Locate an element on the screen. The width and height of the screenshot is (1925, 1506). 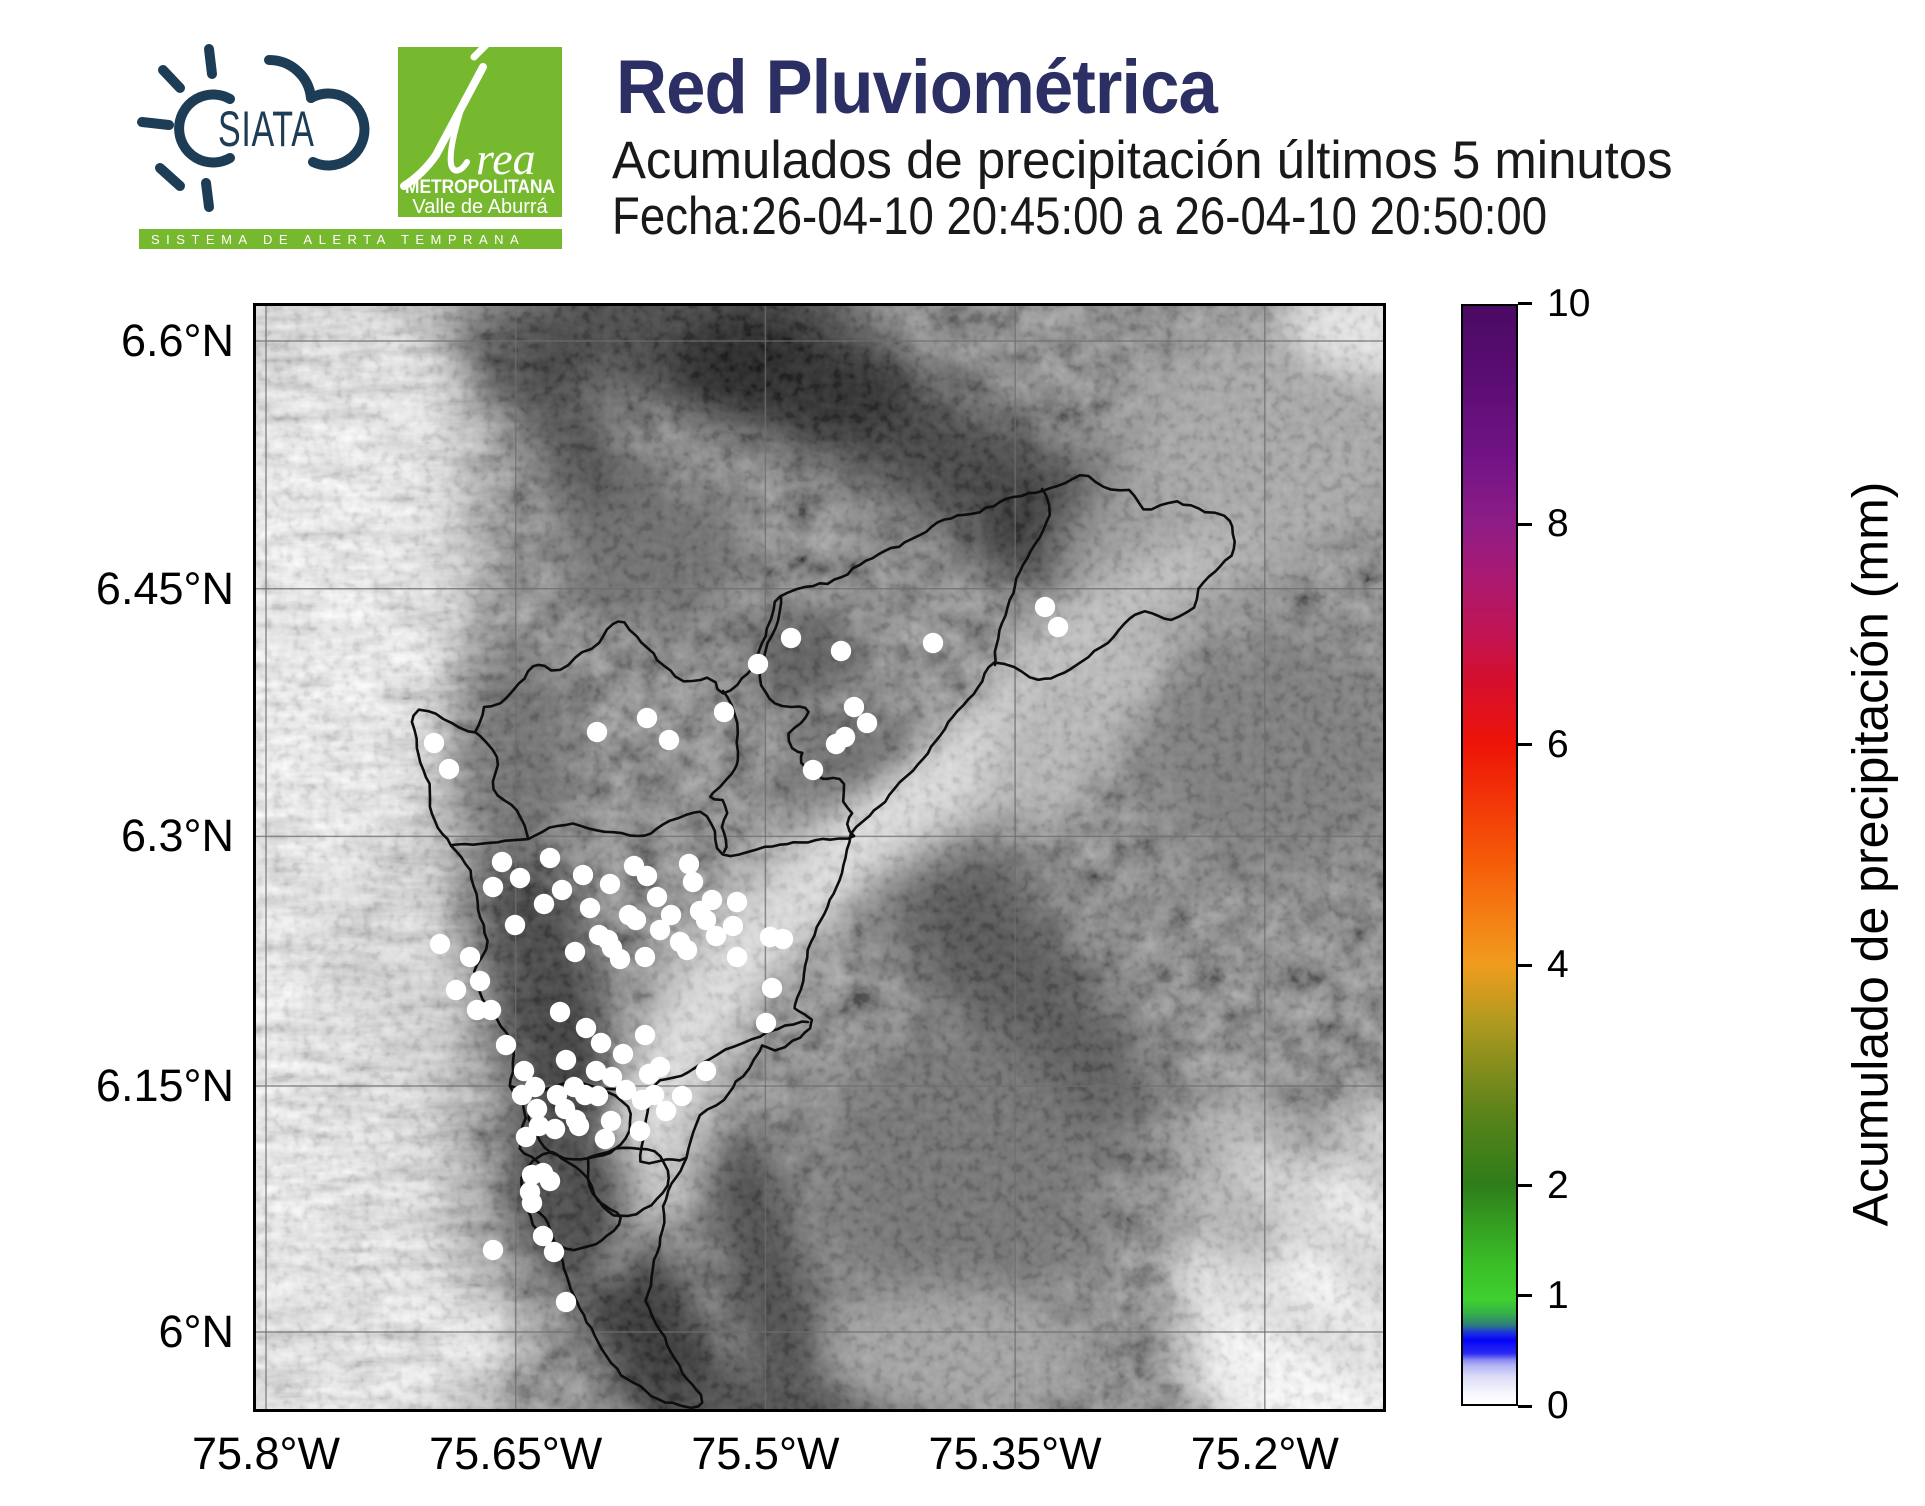
svg-text: Valle de Aburrá is located at coordinates (480, 207).